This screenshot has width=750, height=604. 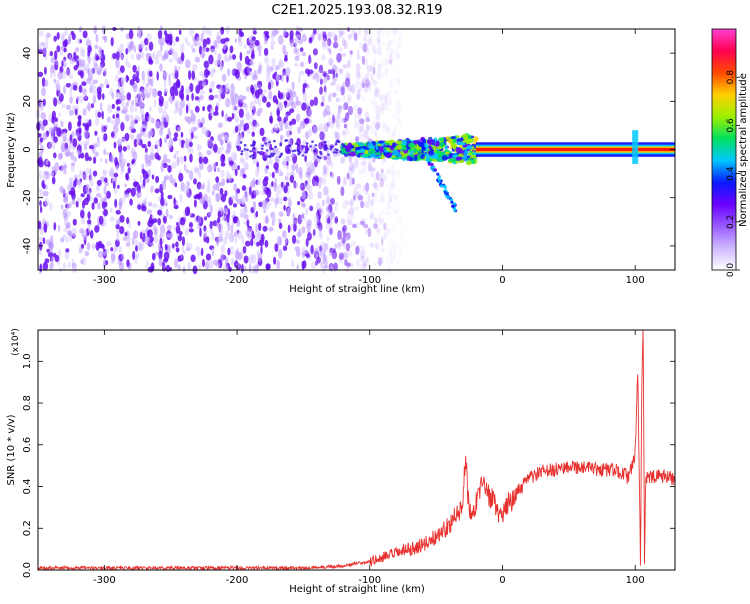 I want to click on snr-y-tick-label: 0.2, so click(x=27, y=528).